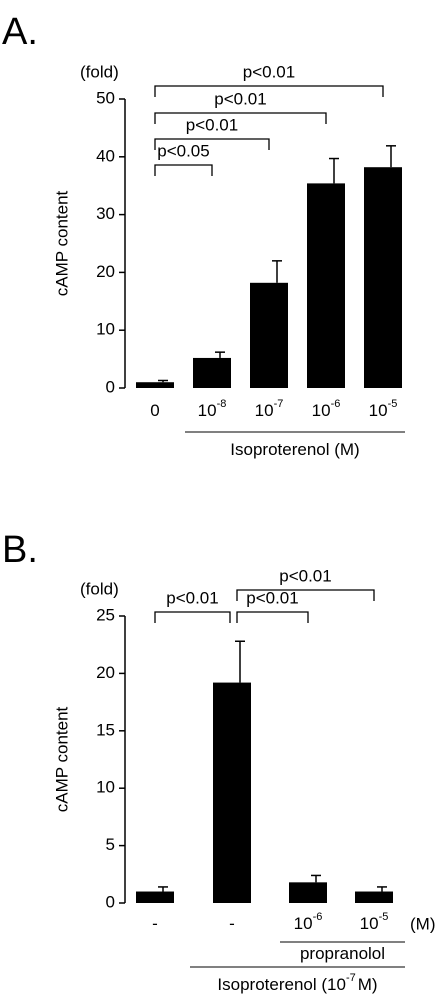 The image size is (441, 1000). What do you see at coordinates (368, 984) in the screenshot?
I see `group-label-tail: M)` at bounding box center [368, 984].